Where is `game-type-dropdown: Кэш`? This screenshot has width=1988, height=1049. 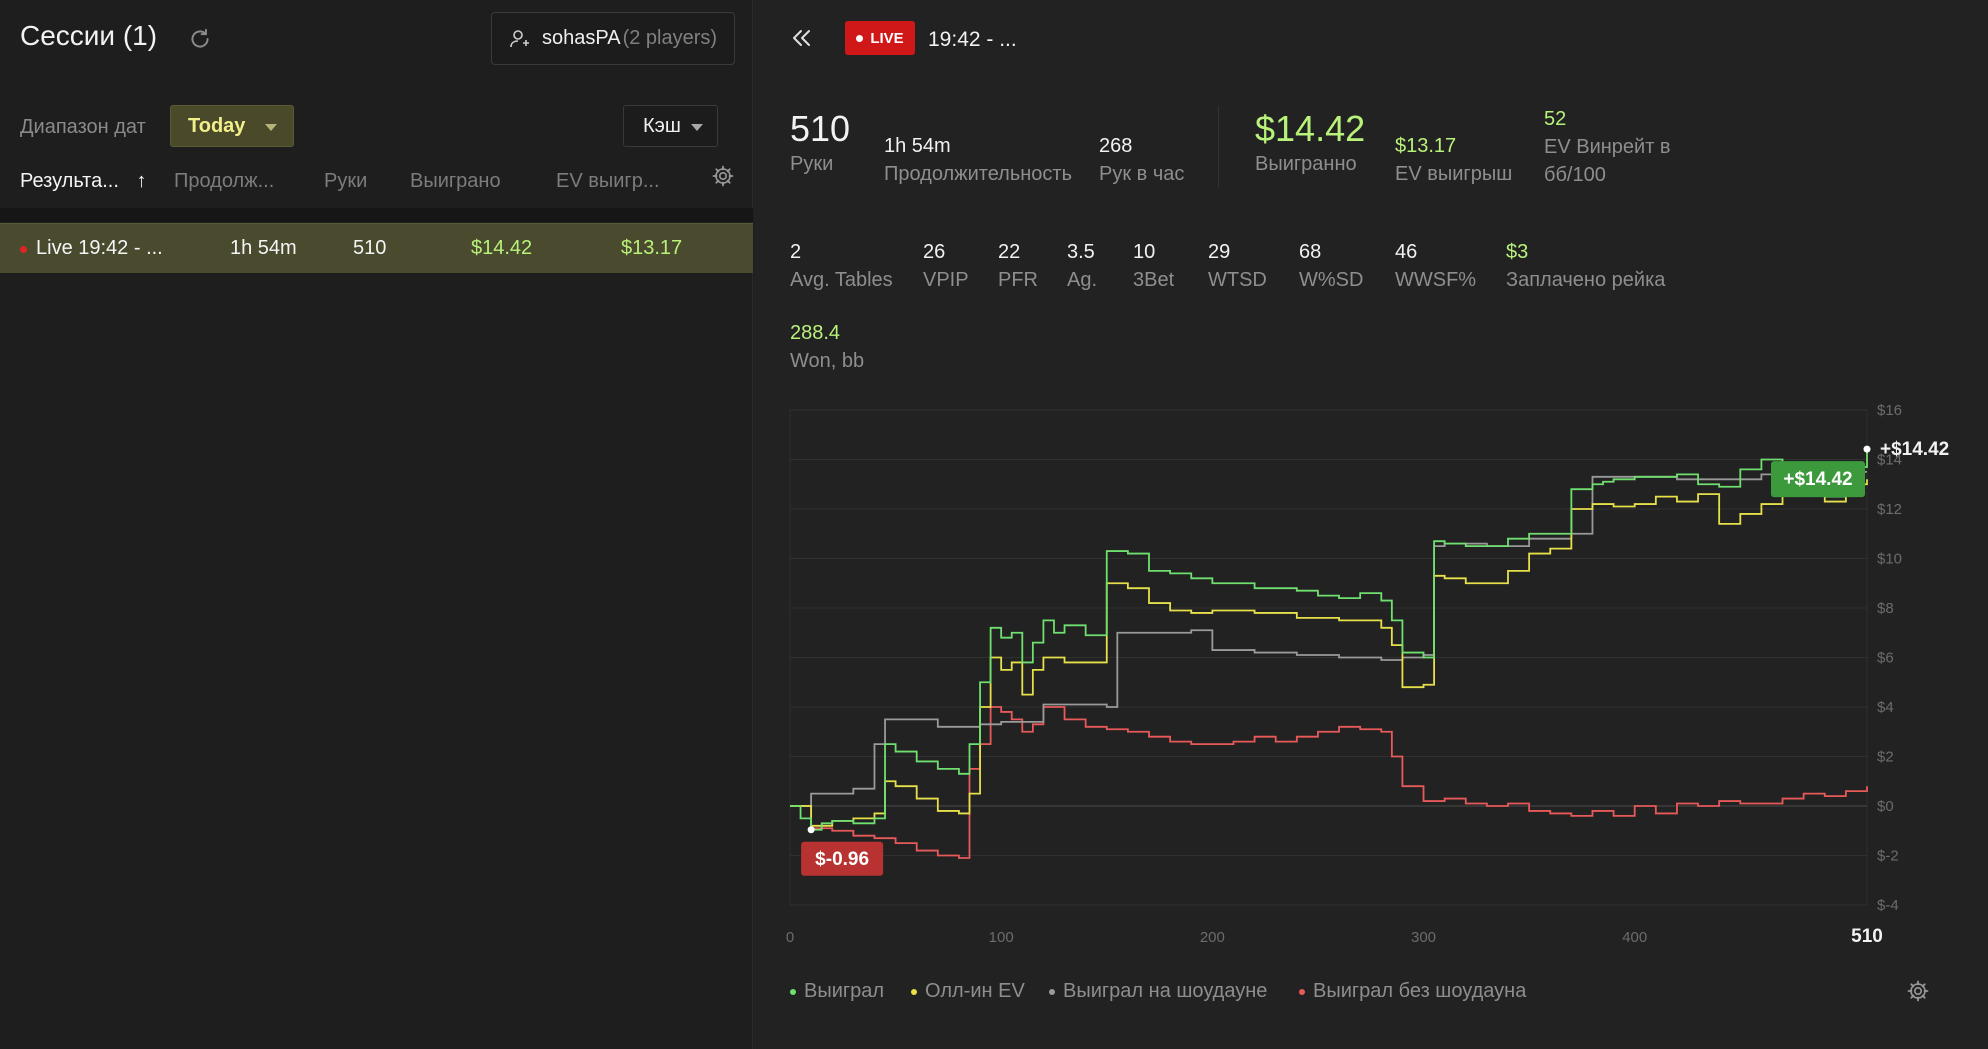
game-type-dropdown: Кэш is located at coordinates (670, 126).